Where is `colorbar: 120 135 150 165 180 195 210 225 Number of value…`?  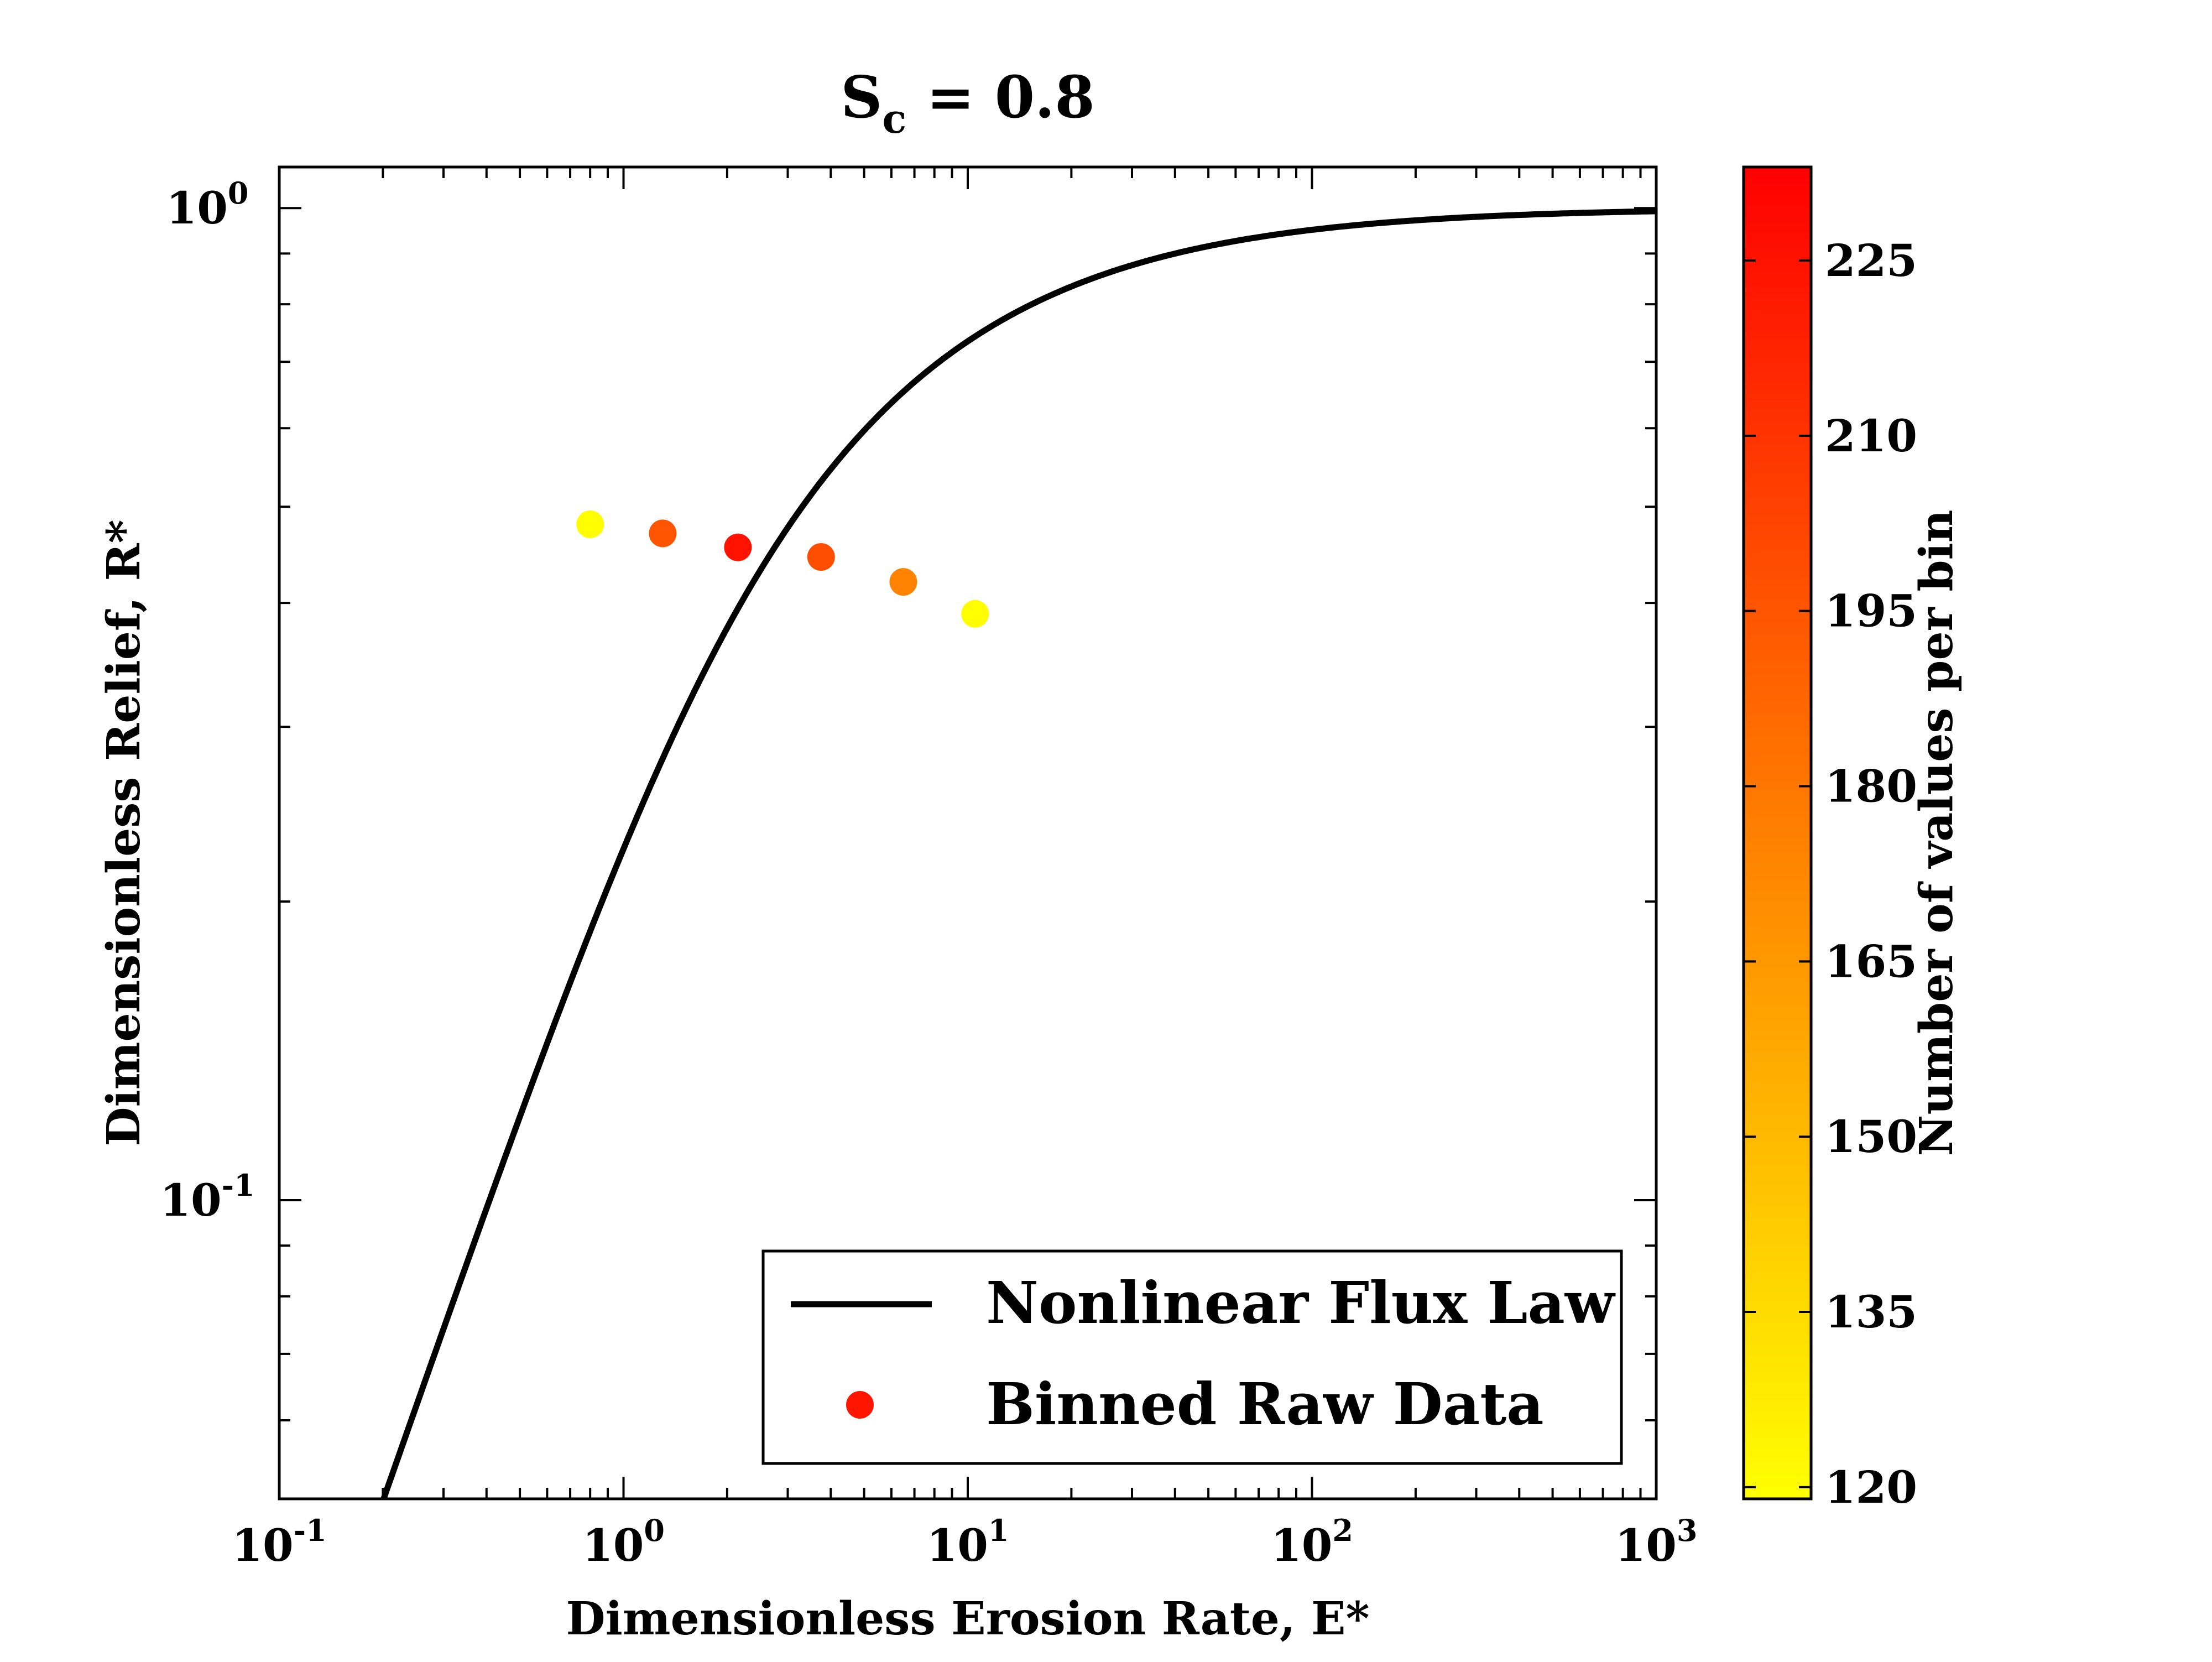
colorbar: 120 135 150 165 180 195 210 225 Number of value… is located at coordinates (1853, 839).